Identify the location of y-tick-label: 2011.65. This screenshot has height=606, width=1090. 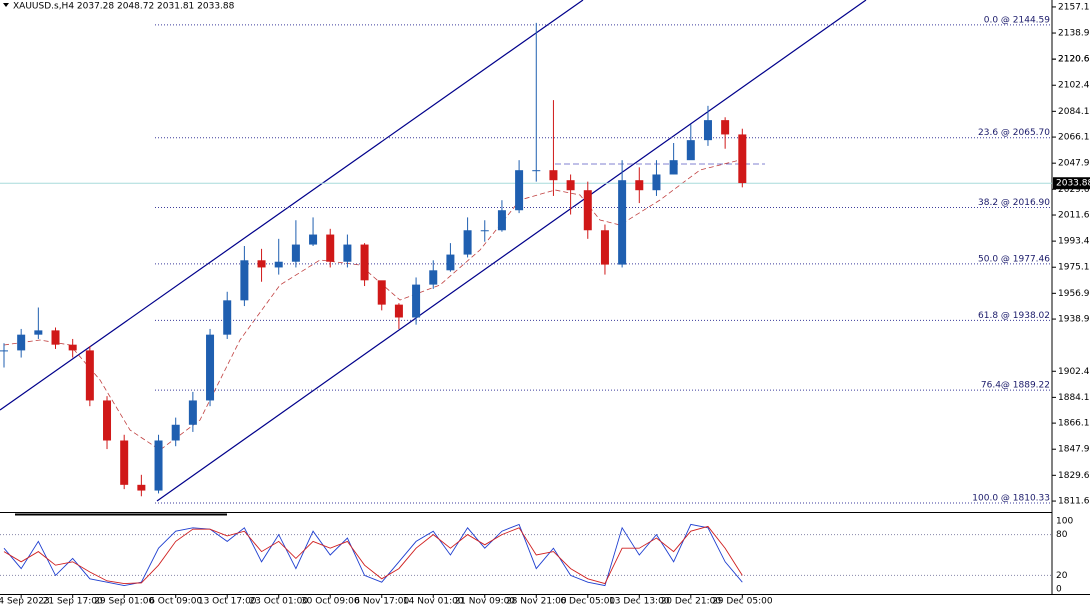
(1074, 216).